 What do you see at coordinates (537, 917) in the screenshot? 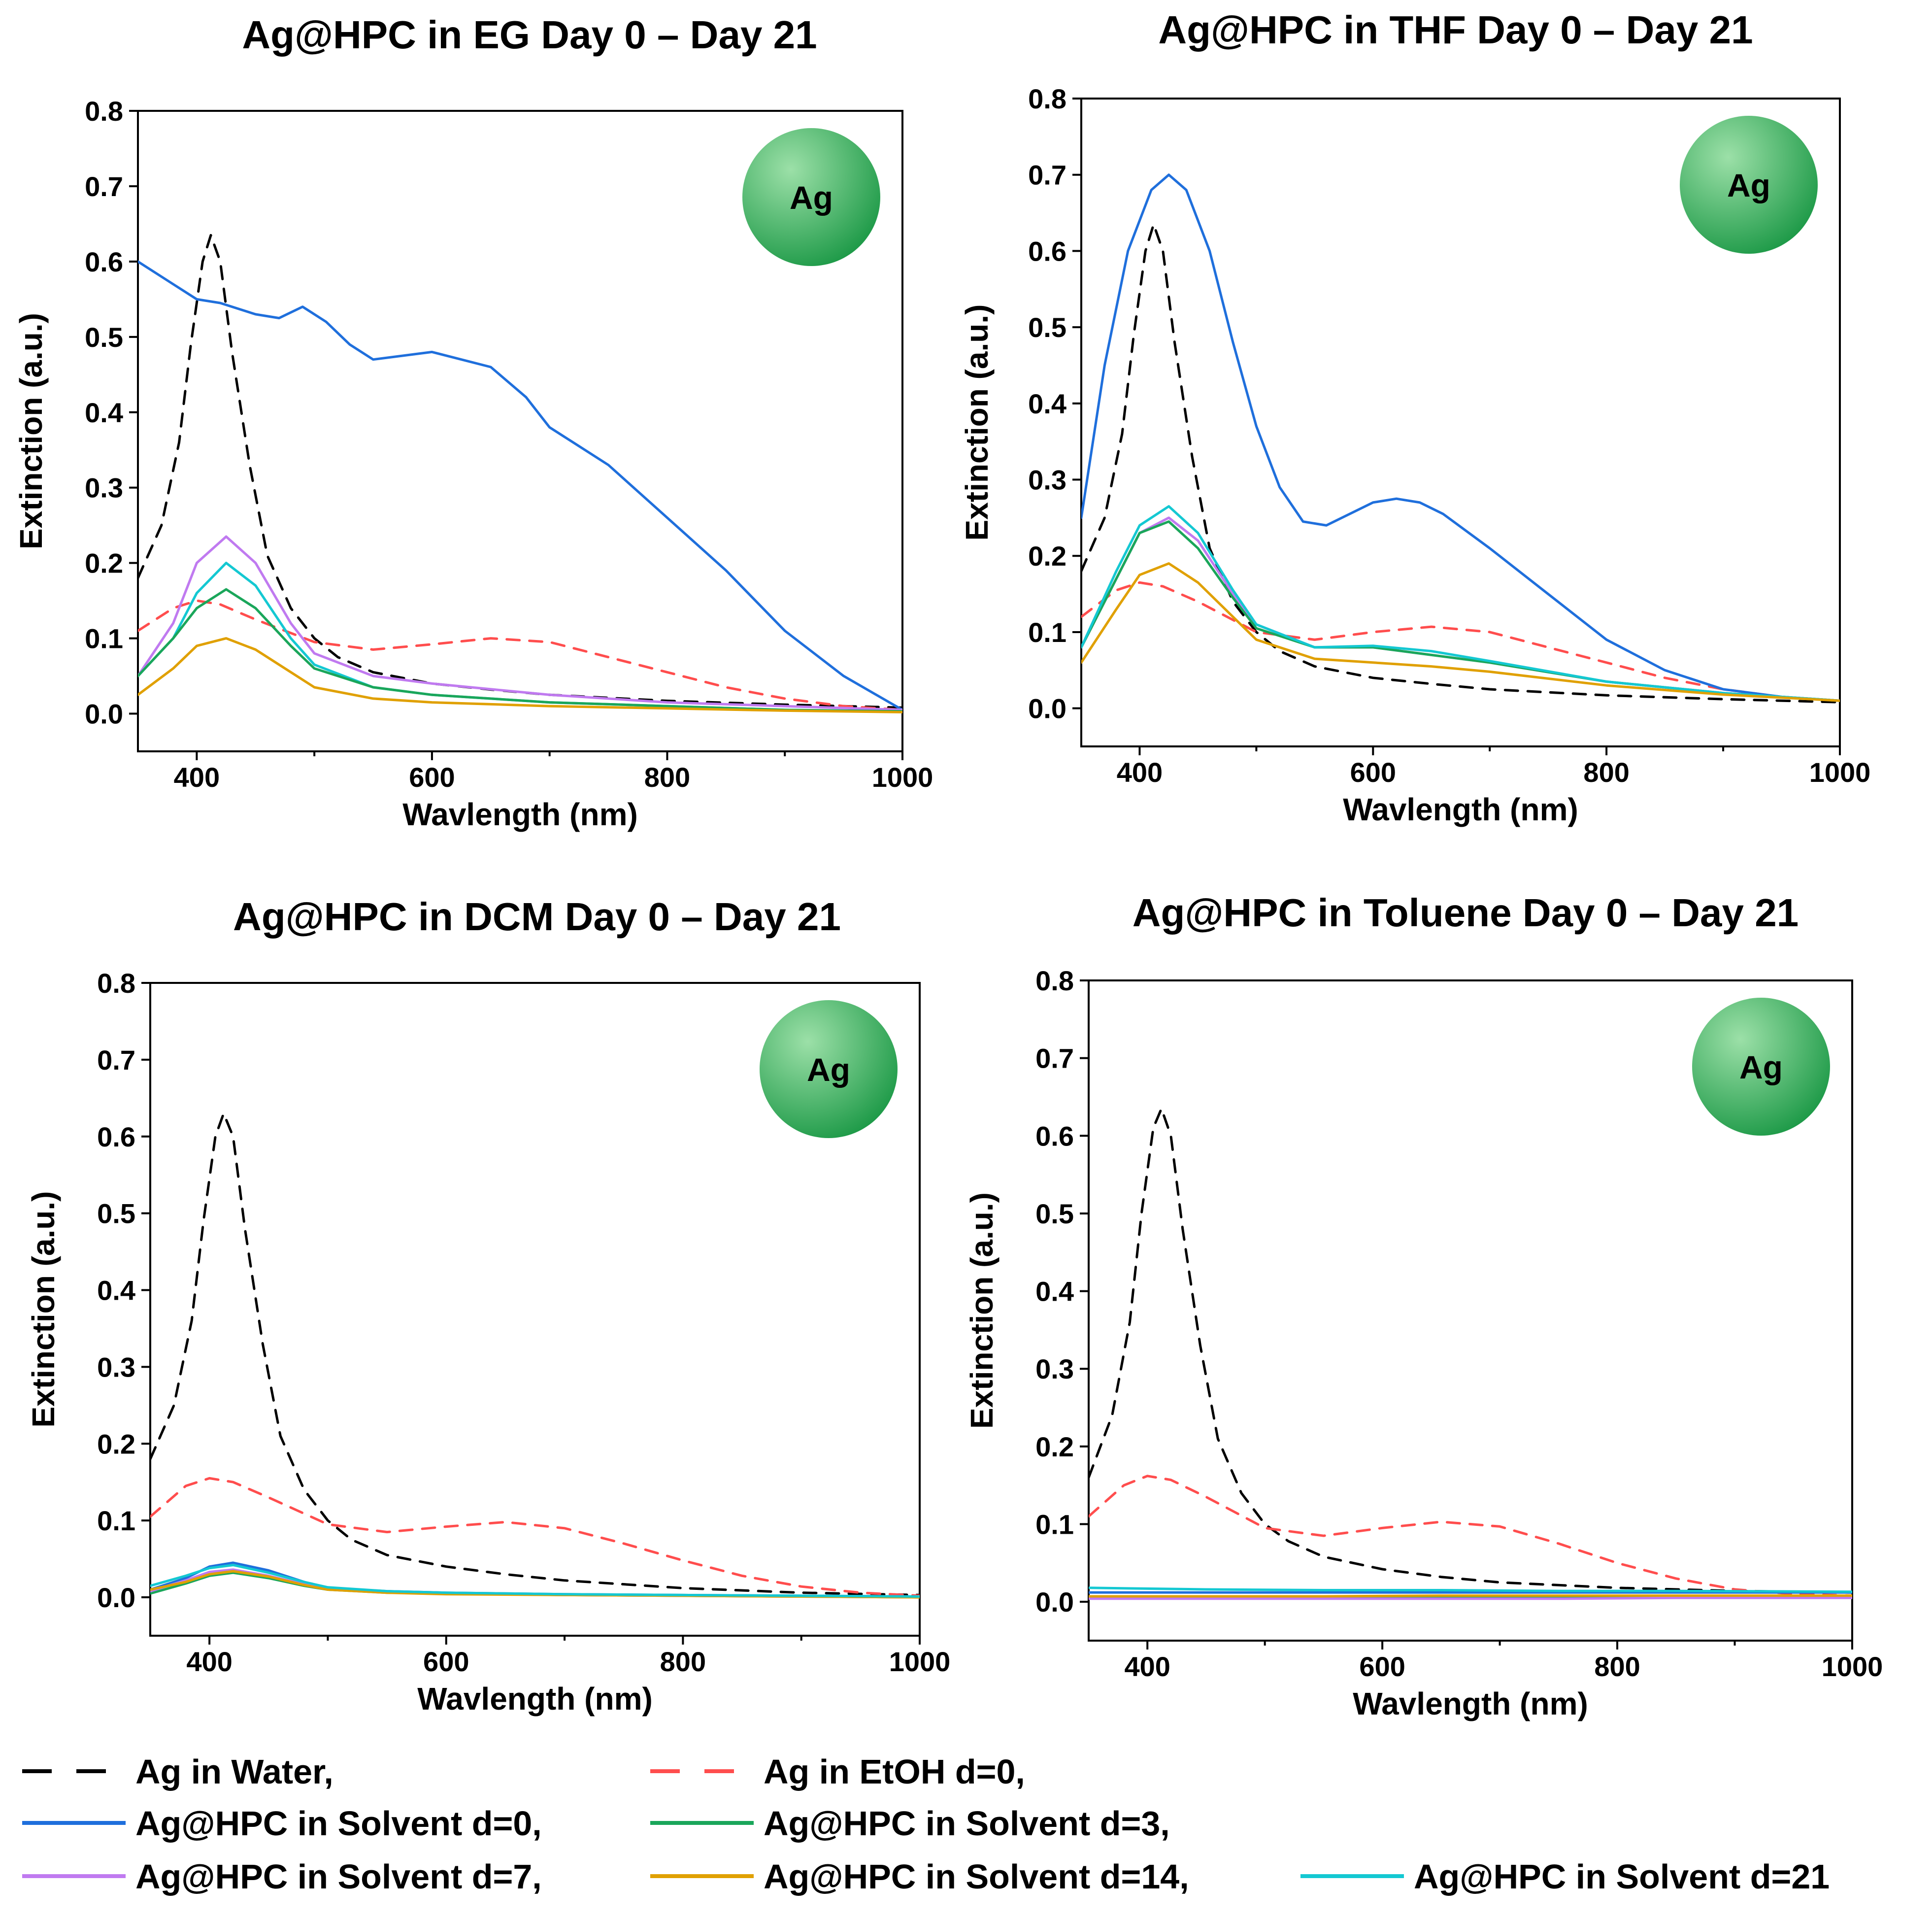
I see `panel-title: Ag@HPC in DCM Day 0 – Day 21` at bounding box center [537, 917].